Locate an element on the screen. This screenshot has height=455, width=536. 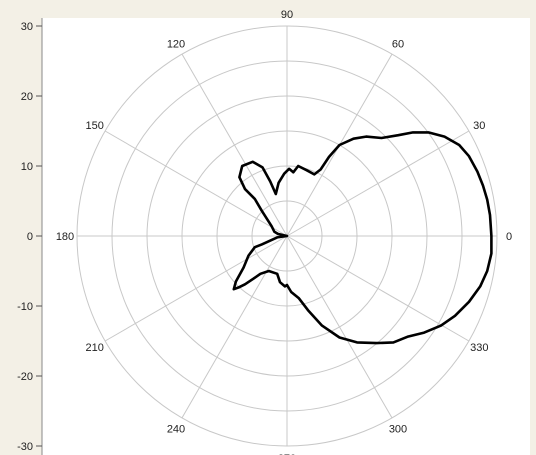
angle-tick-label: 210 is located at coordinates (95, 348).